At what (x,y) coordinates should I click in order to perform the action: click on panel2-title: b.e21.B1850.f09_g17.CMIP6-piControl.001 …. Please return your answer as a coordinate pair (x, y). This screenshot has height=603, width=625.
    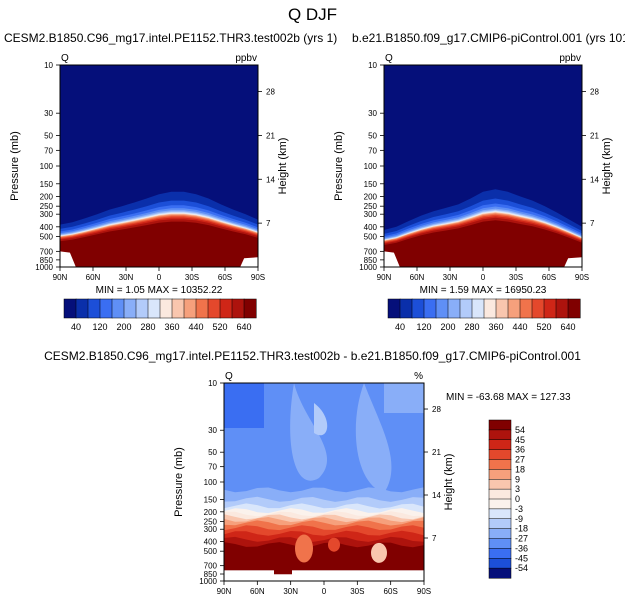
    Looking at the image, I should click on (488, 38).